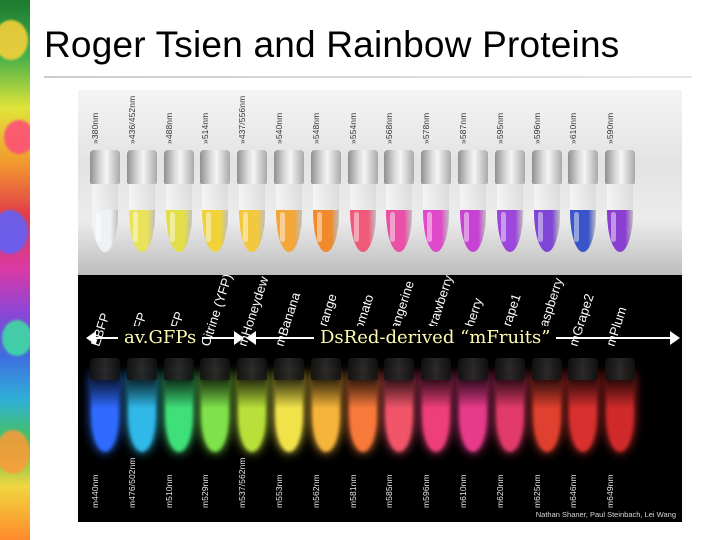 This screenshot has height=540, width=720. What do you see at coordinates (545, 120) in the screenshot?
I see `excitation-label-item: »596nm` at bounding box center [545, 120].